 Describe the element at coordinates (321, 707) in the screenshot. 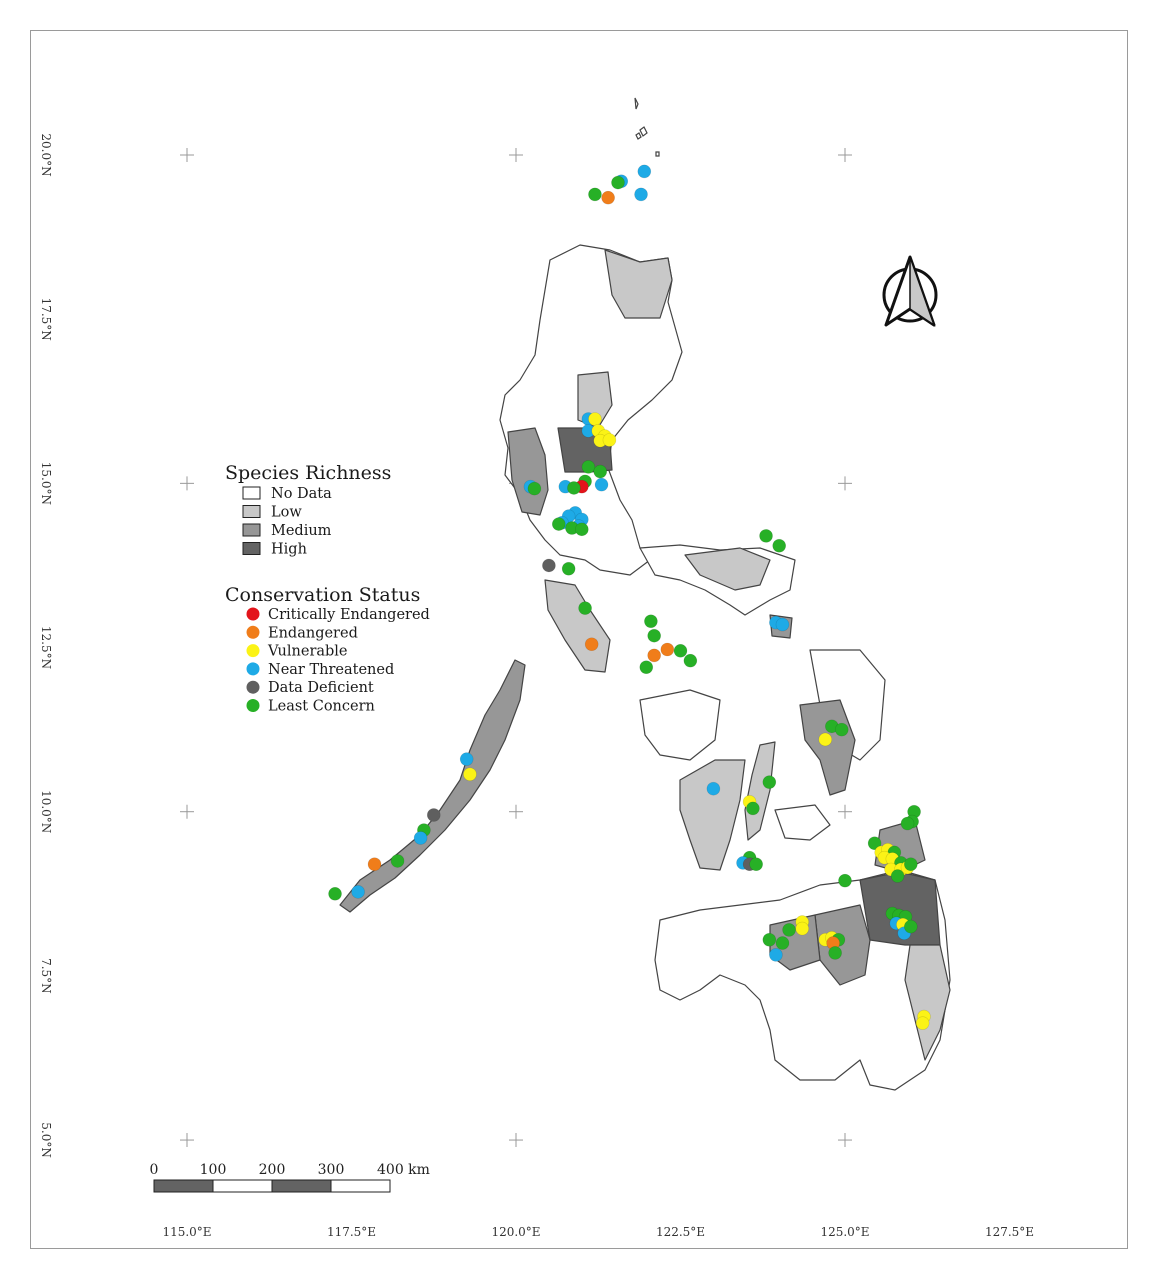

I see `status-label-least_concern: Least Concern` at that location.